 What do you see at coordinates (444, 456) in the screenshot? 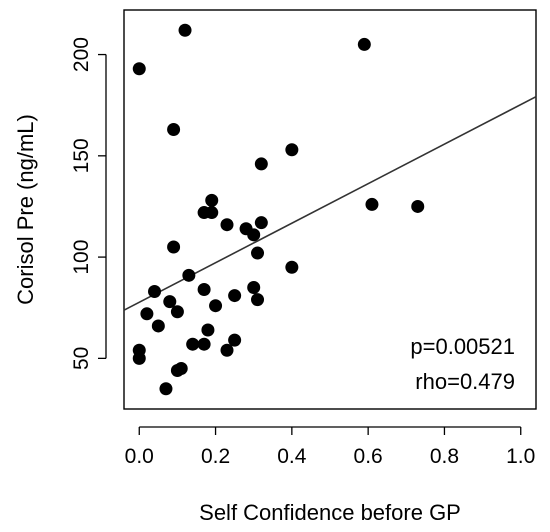
I see `x-tick-label: 0.8` at bounding box center [444, 456].